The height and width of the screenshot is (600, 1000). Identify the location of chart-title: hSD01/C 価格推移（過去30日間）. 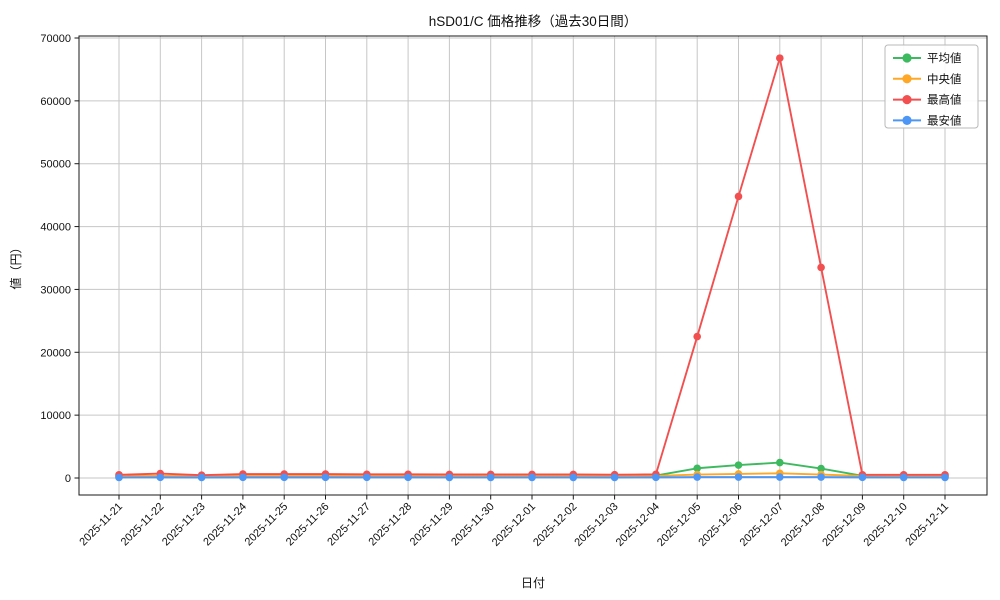
(533, 21).